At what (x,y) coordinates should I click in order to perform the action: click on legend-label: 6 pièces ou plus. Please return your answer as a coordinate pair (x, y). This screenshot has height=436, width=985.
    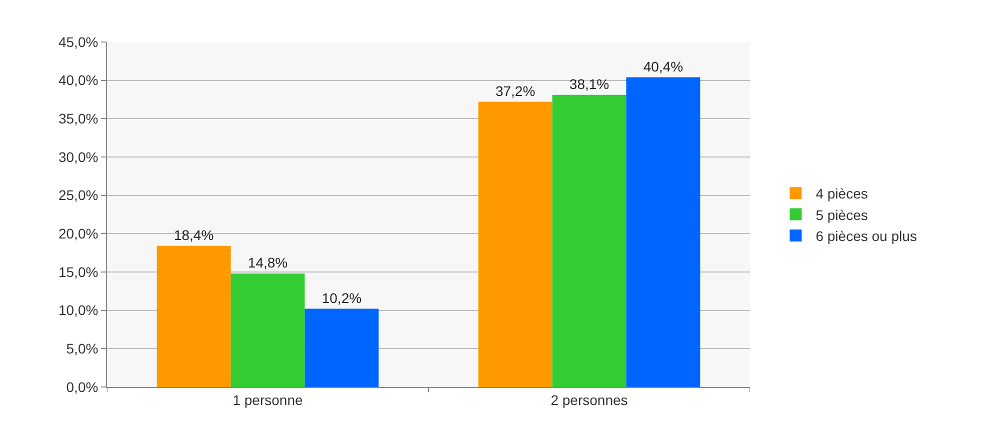
    Looking at the image, I should click on (866, 236).